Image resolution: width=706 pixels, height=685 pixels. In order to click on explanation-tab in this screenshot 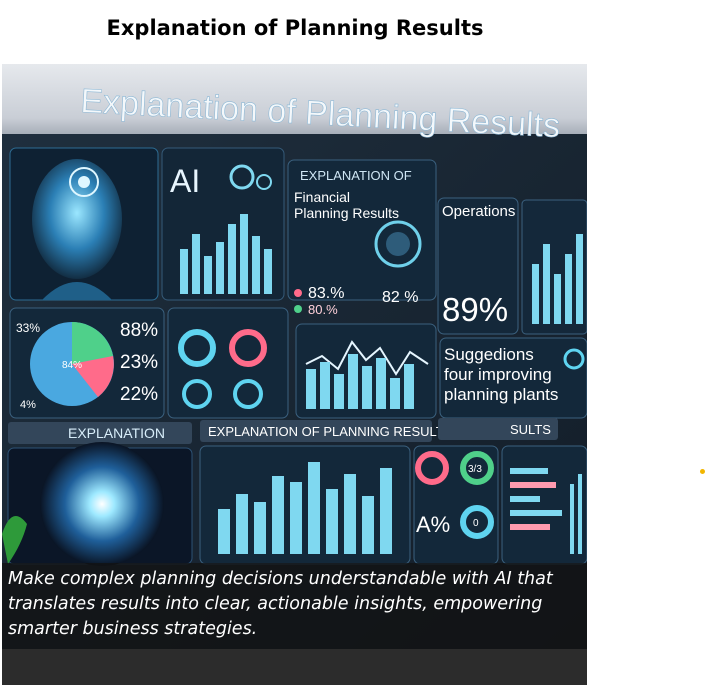, I will do `click(100, 433)`.